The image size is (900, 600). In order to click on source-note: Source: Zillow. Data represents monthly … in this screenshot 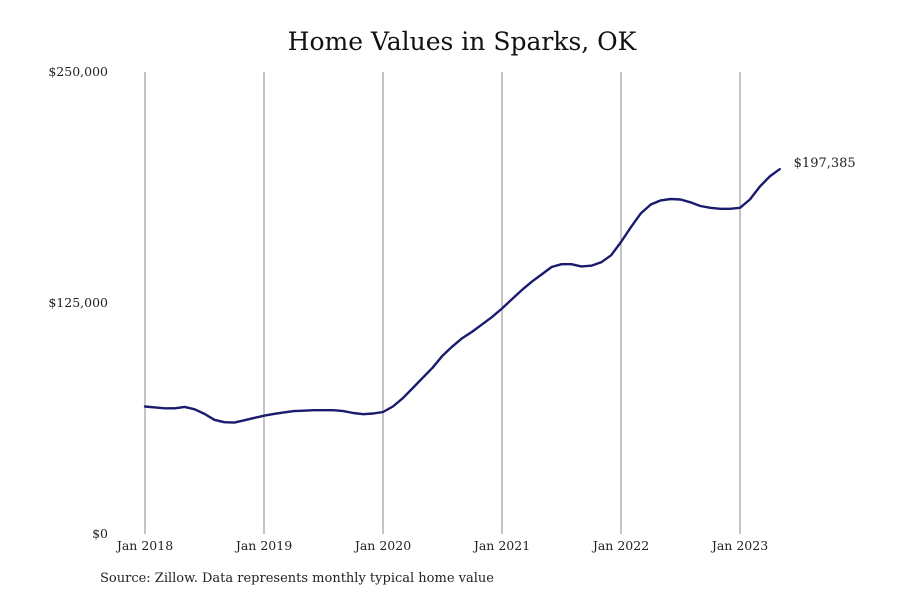, I will do `click(297, 578)`.